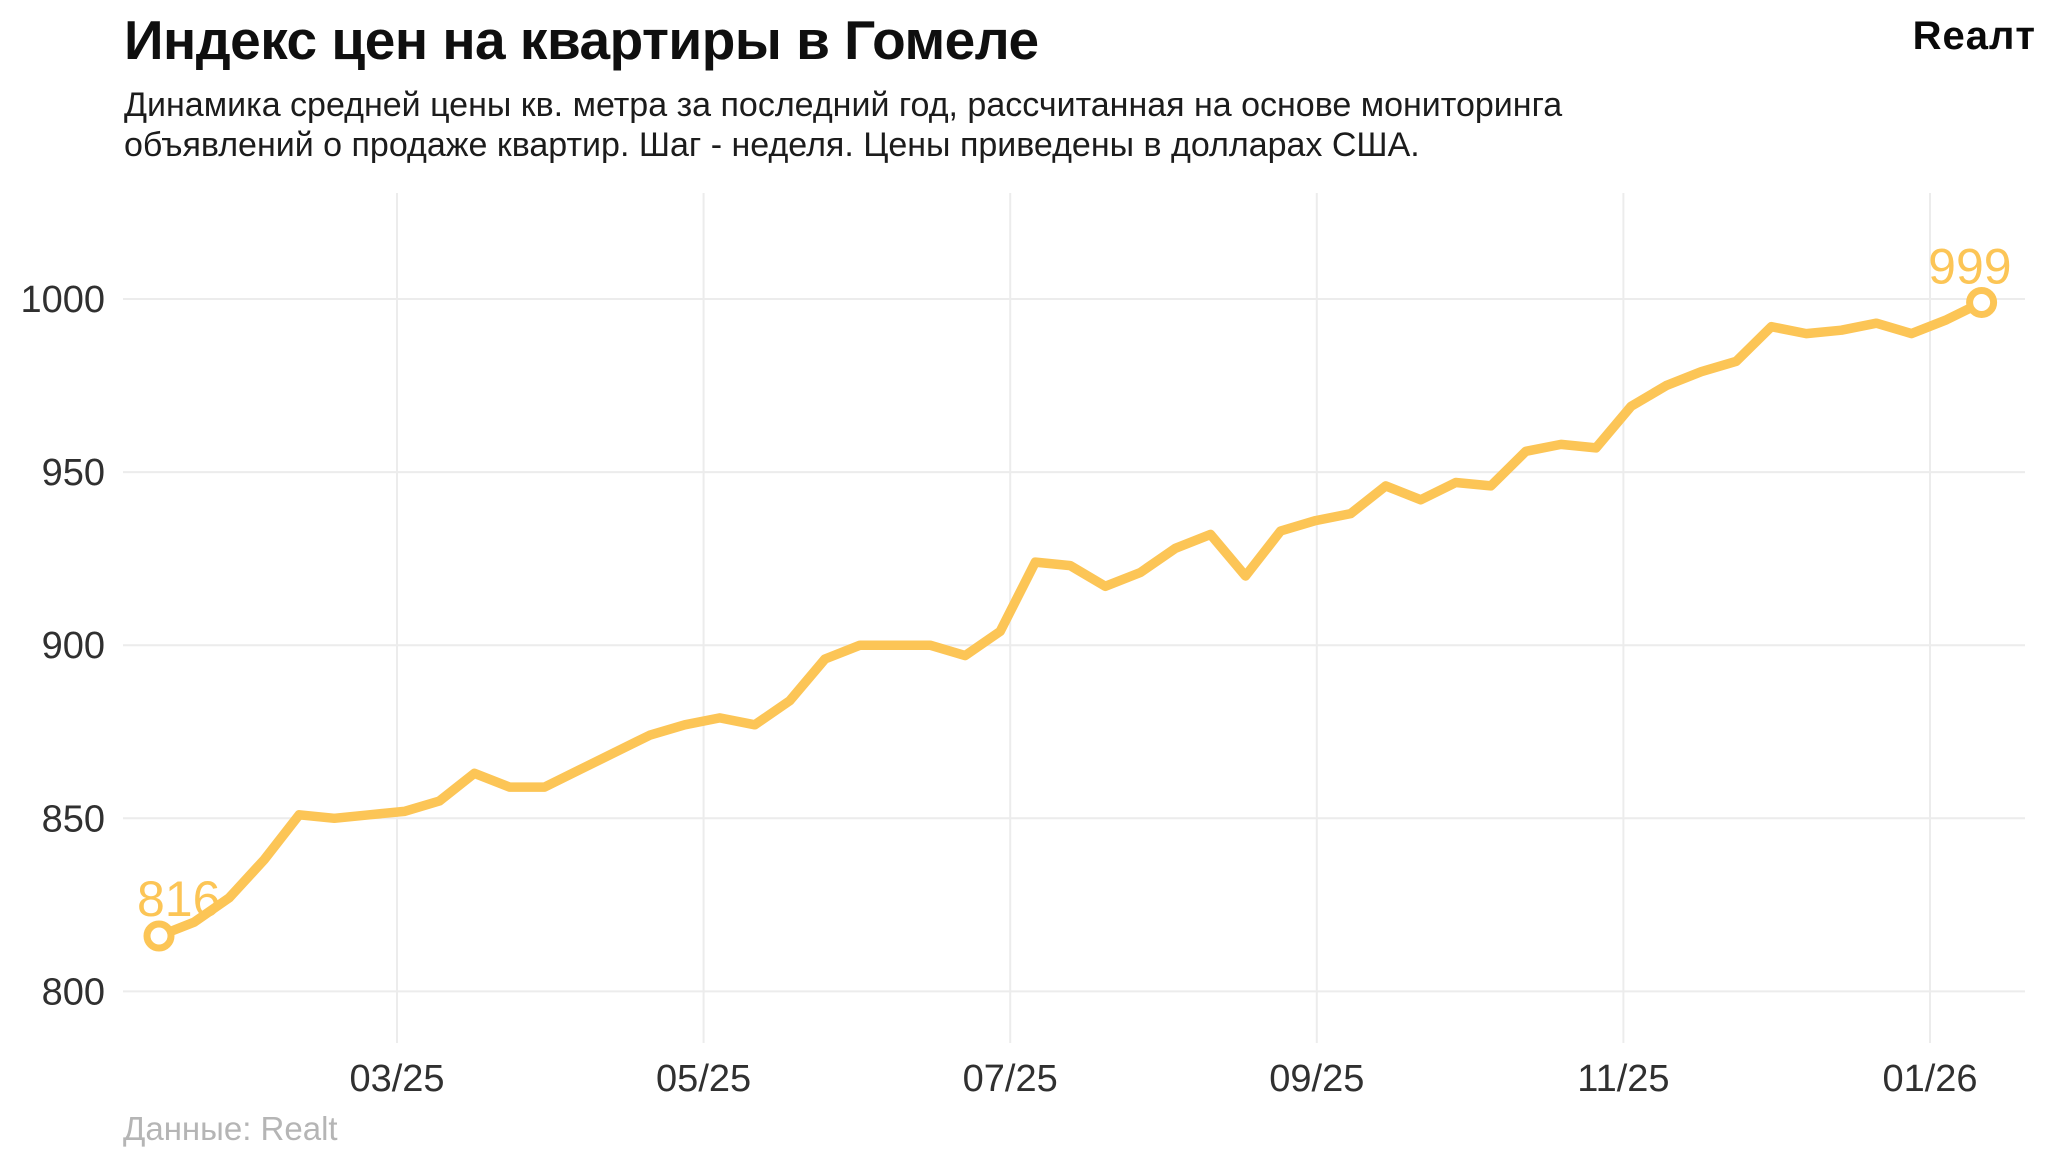  I want to click on x-axis-labels: 03/25 05/25 07/25 09/25 11/25 01/26, so click(1163, 1079).